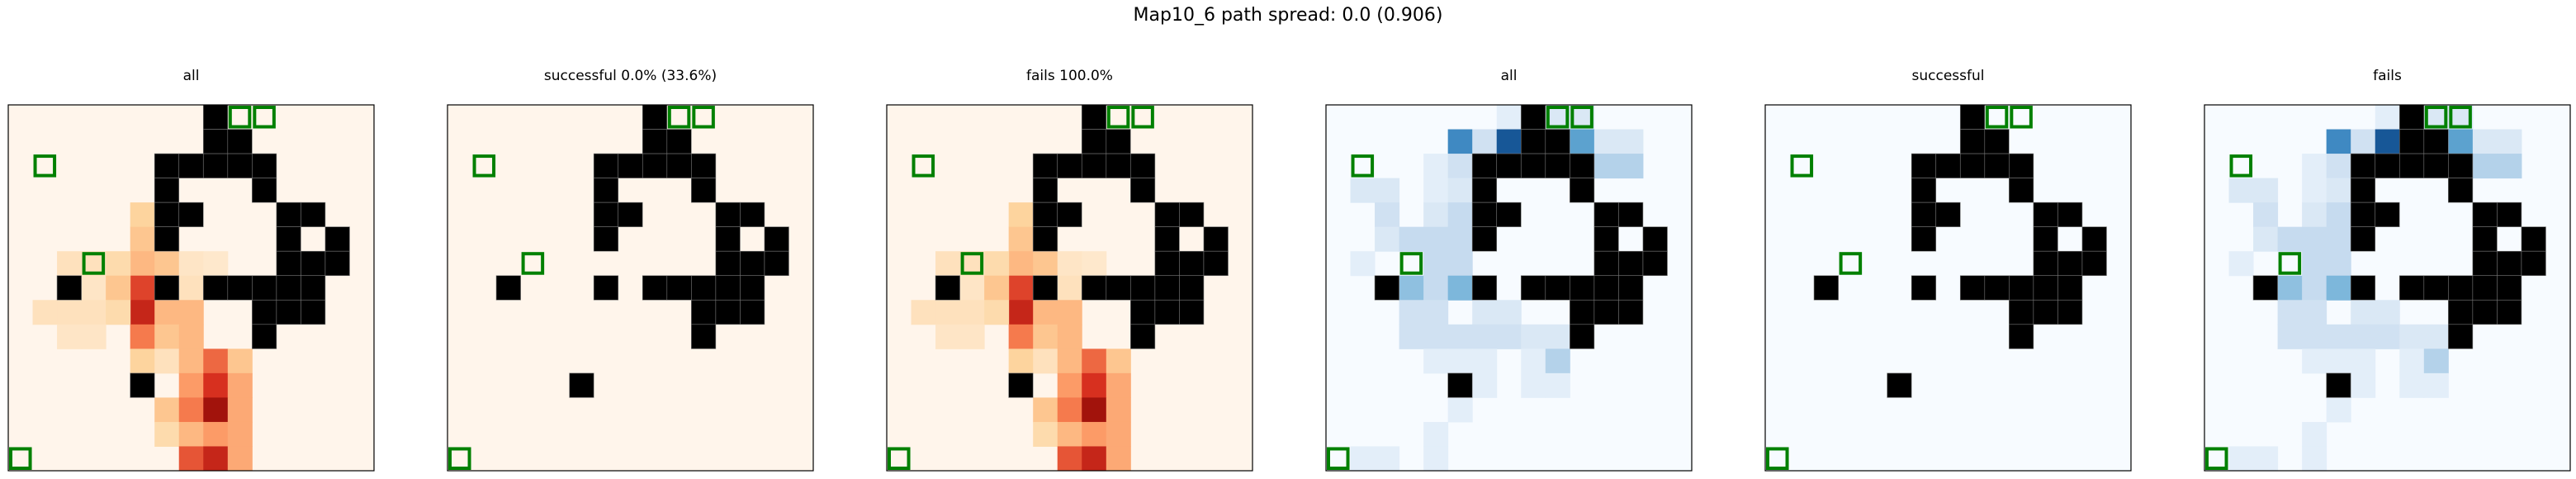 Image resolution: width=2576 pixels, height=479 pixels. Describe the element at coordinates (2387, 76) in the screenshot. I see `panel-title-6: fails` at that location.